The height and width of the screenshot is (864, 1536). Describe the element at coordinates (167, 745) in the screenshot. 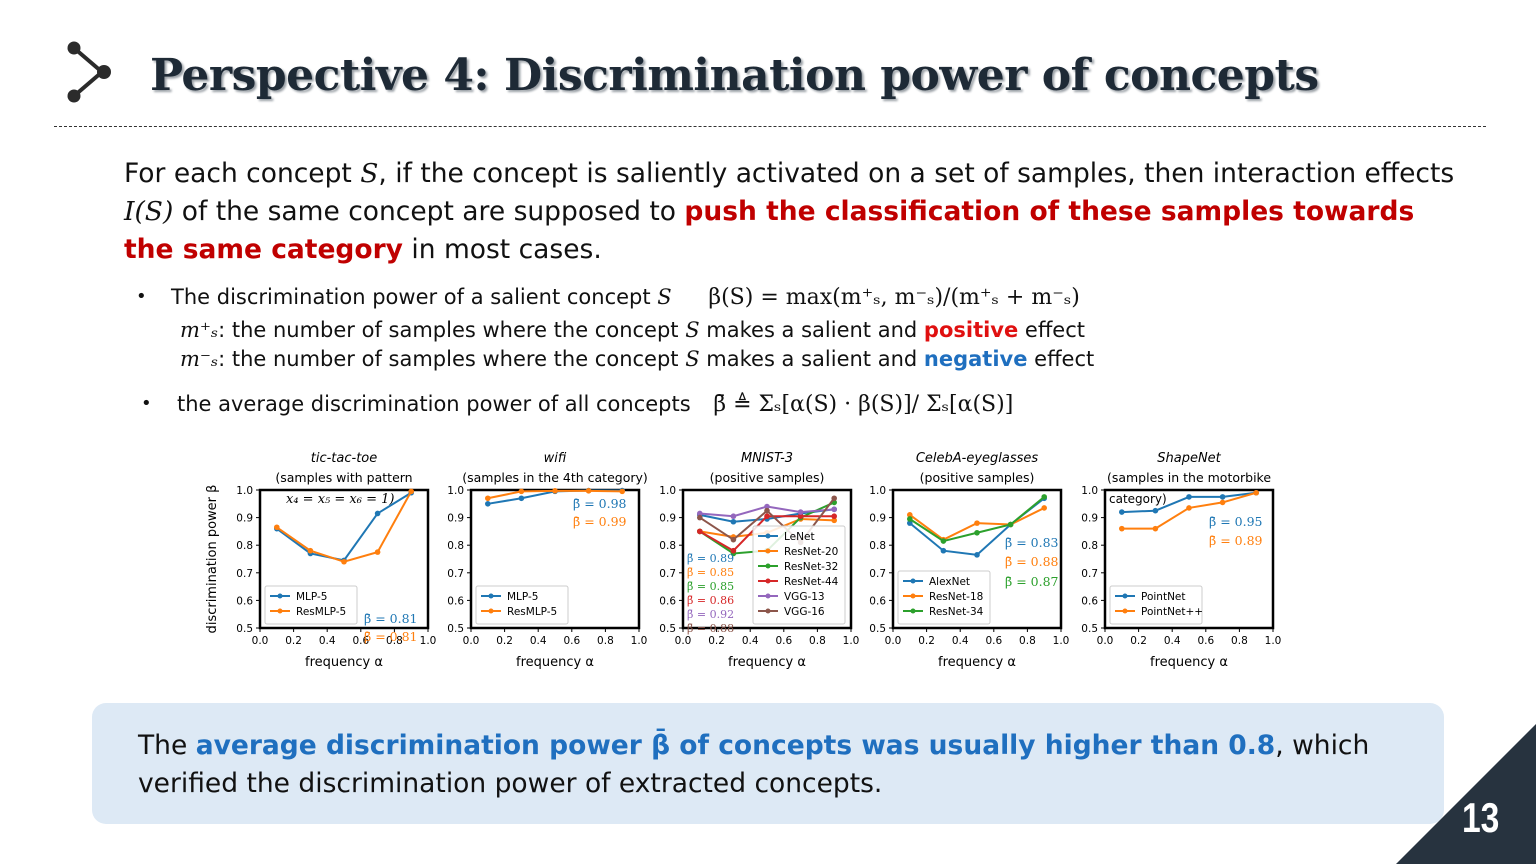

I see `summary-text-1: The` at that location.